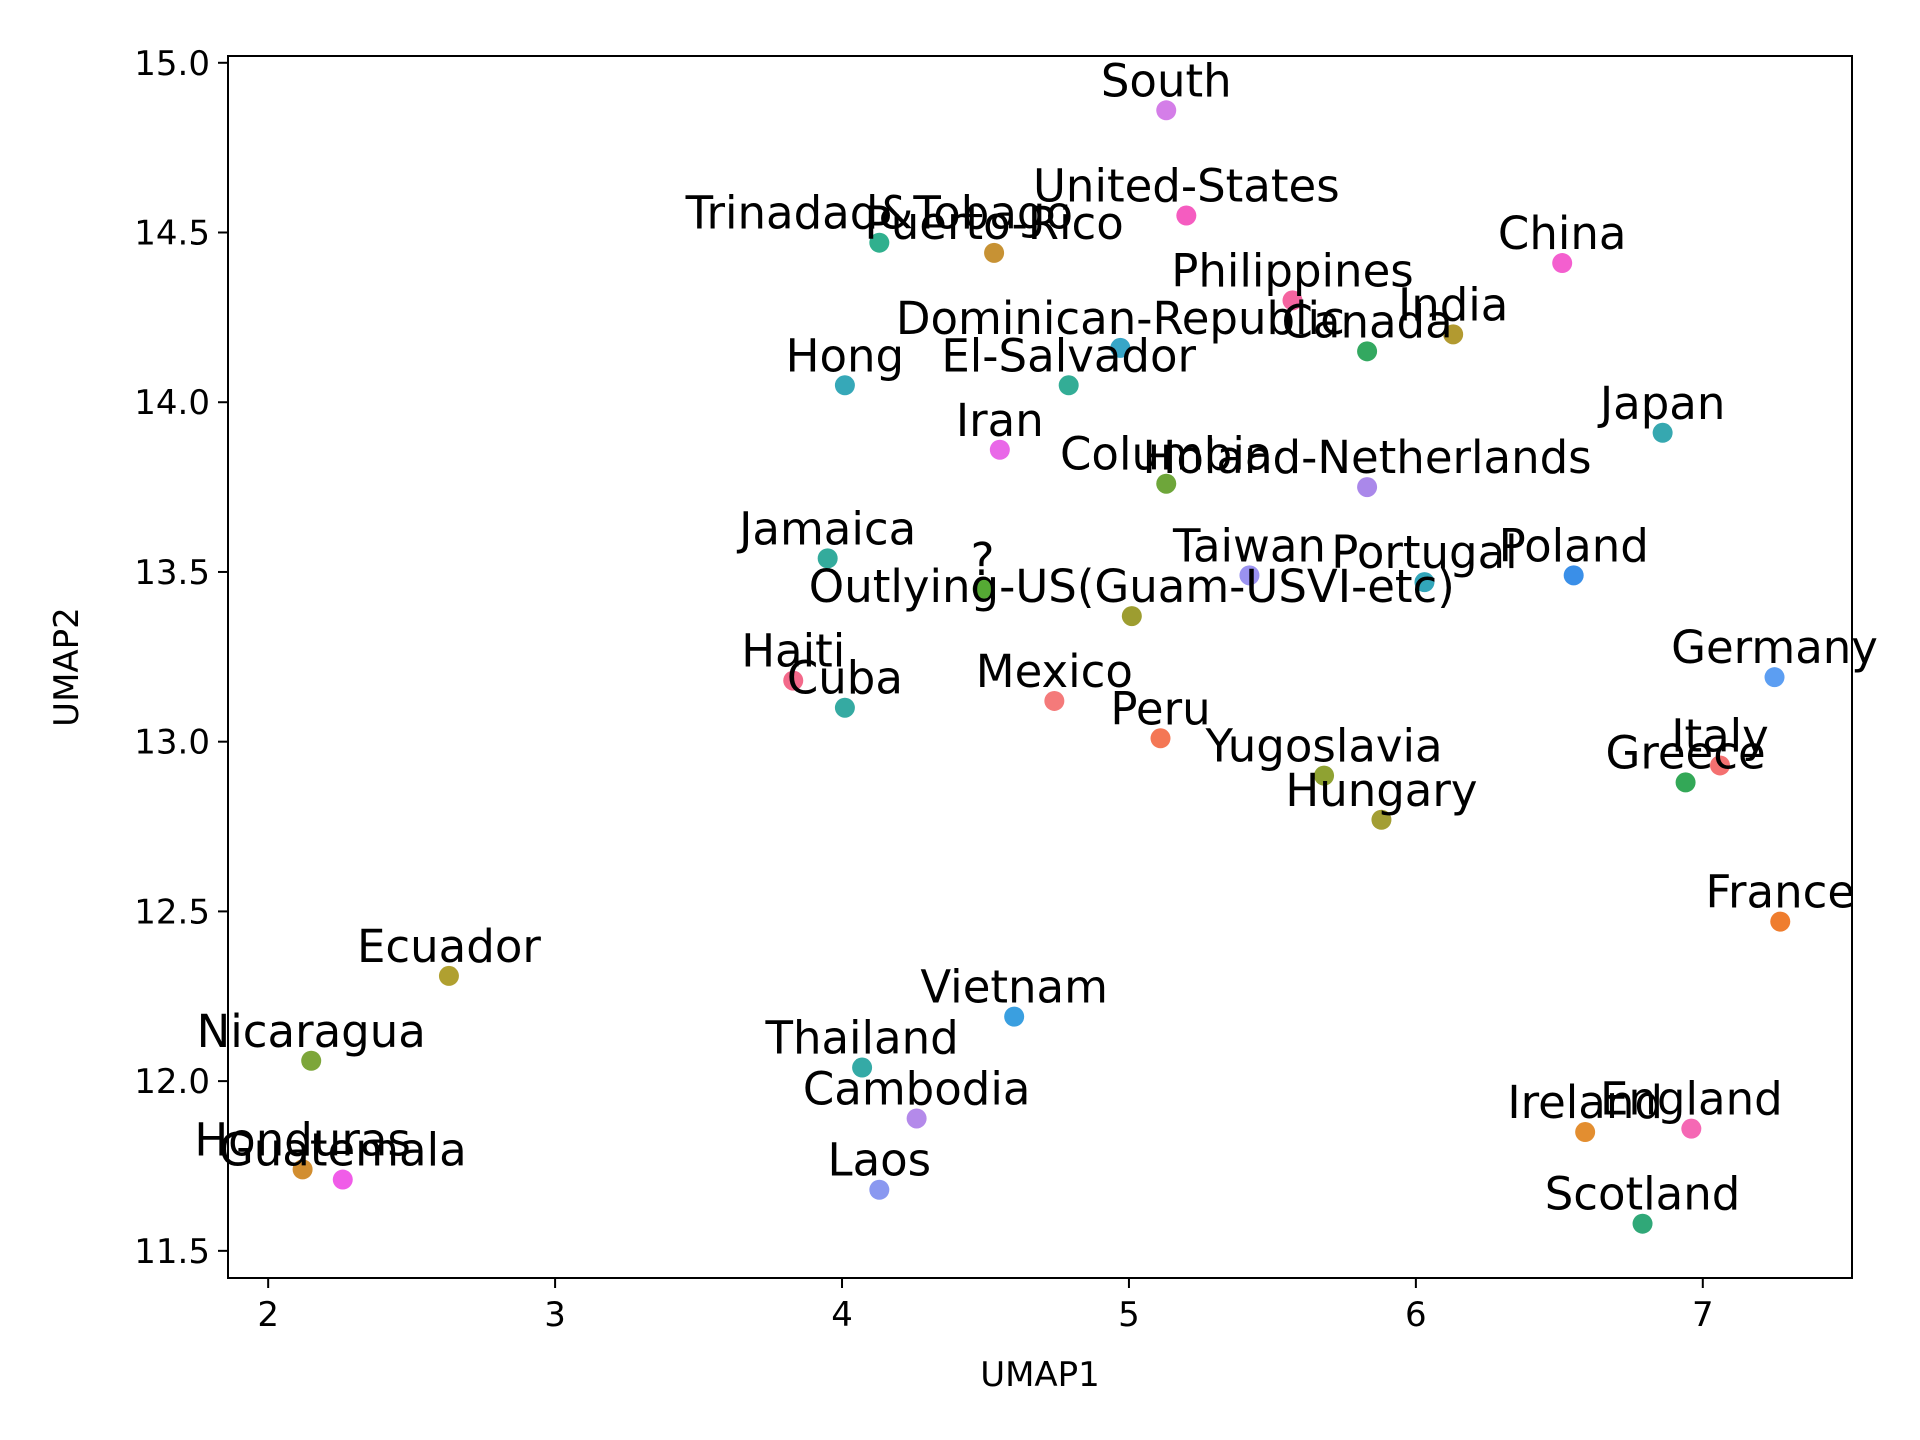 The width and height of the screenshot is (1920, 1440). I want to click on point-label: Iran, so click(1000, 420).